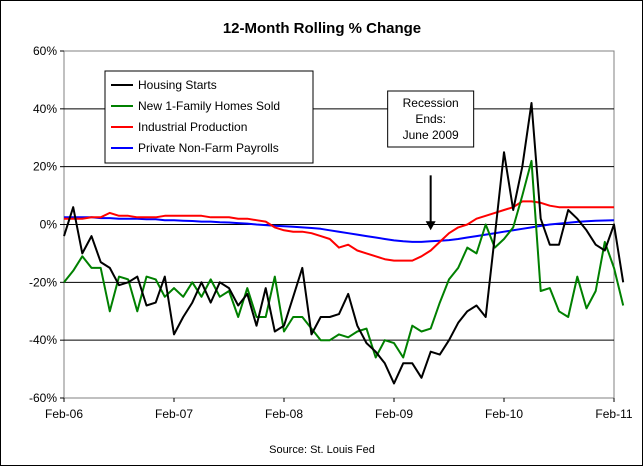  I want to click on annotation-arrow-head, so click(430, 226).